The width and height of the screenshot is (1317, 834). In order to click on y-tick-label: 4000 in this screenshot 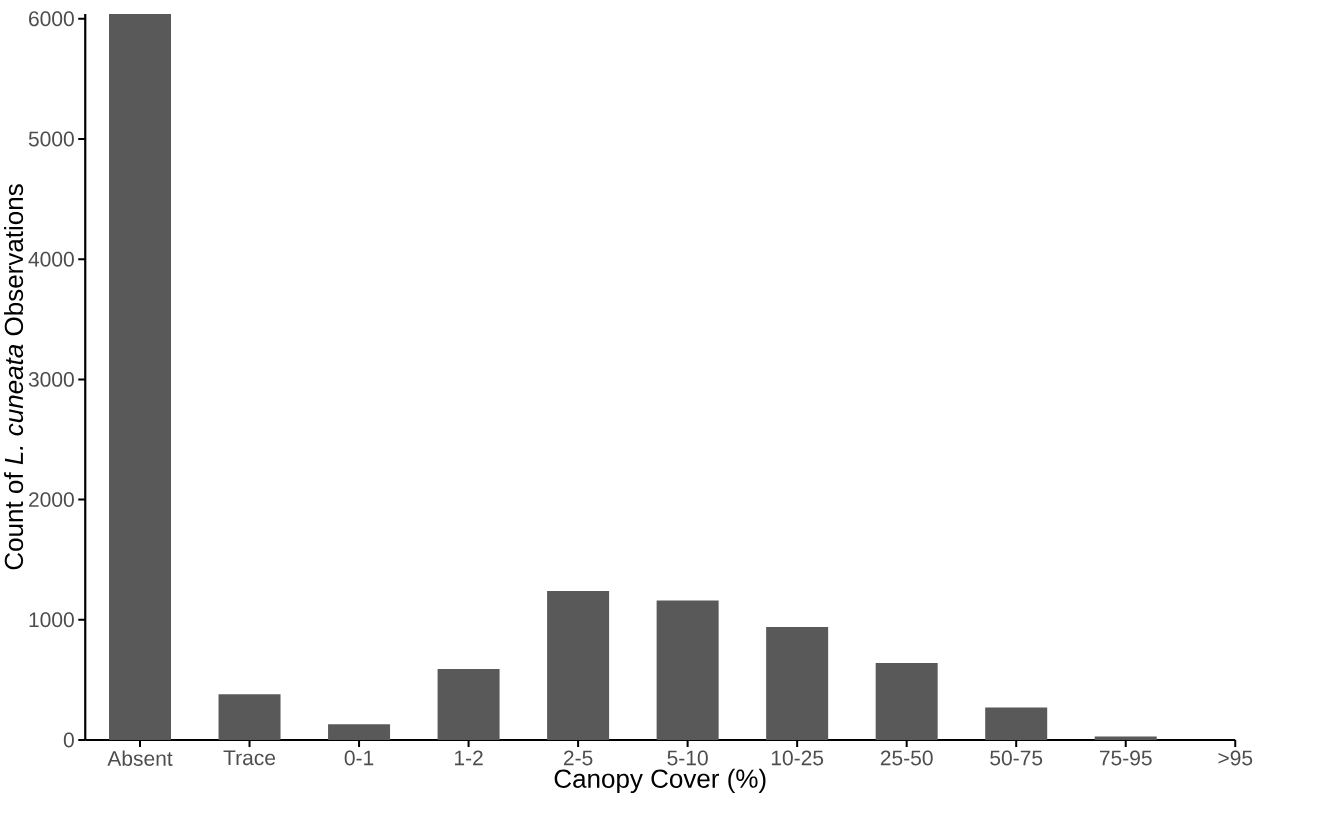, I will do `click(51, 259)`.